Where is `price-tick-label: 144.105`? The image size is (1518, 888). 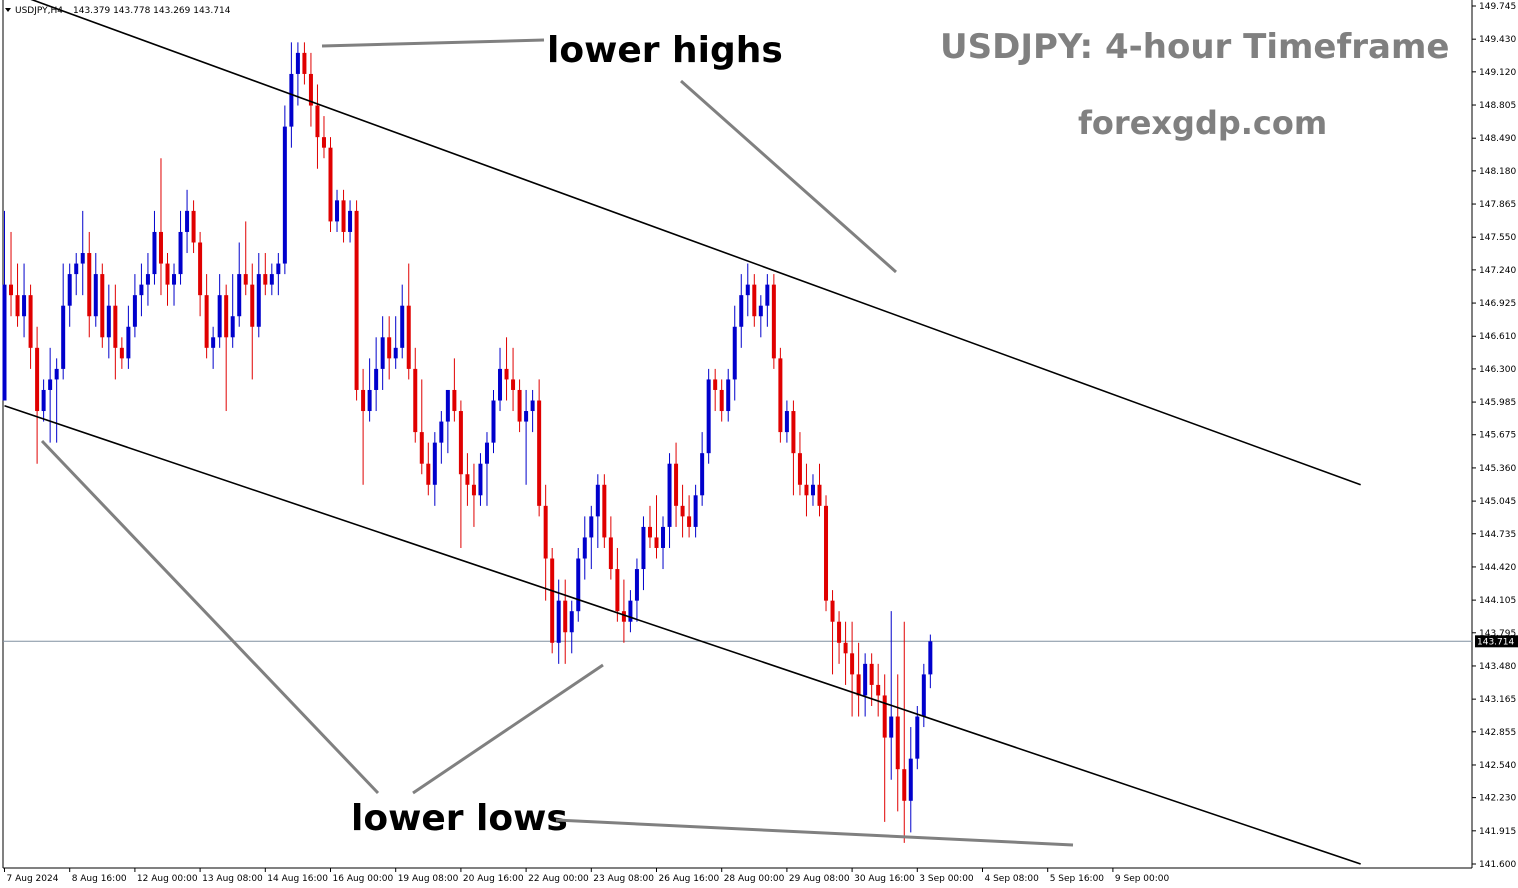 price-tick-label: 144.105 is located at coordinates (1497, 601).